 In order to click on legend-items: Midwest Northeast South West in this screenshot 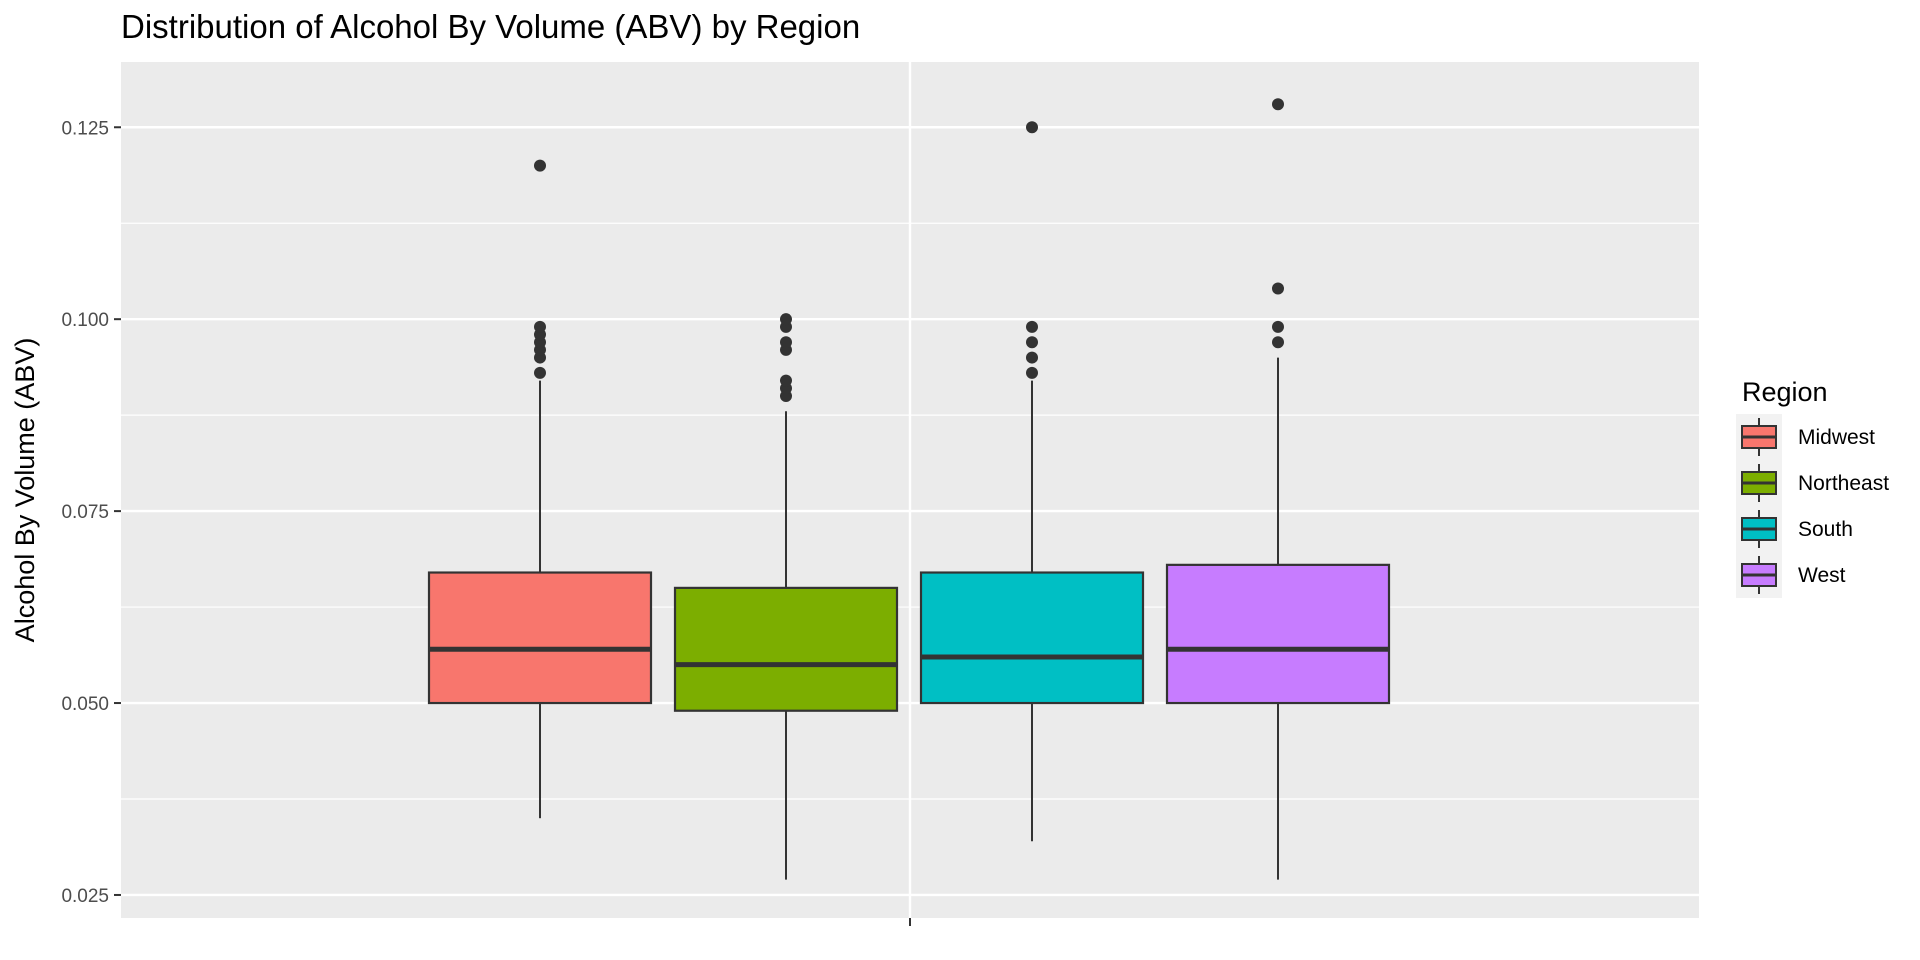, I will do `click(1812, 506)`.